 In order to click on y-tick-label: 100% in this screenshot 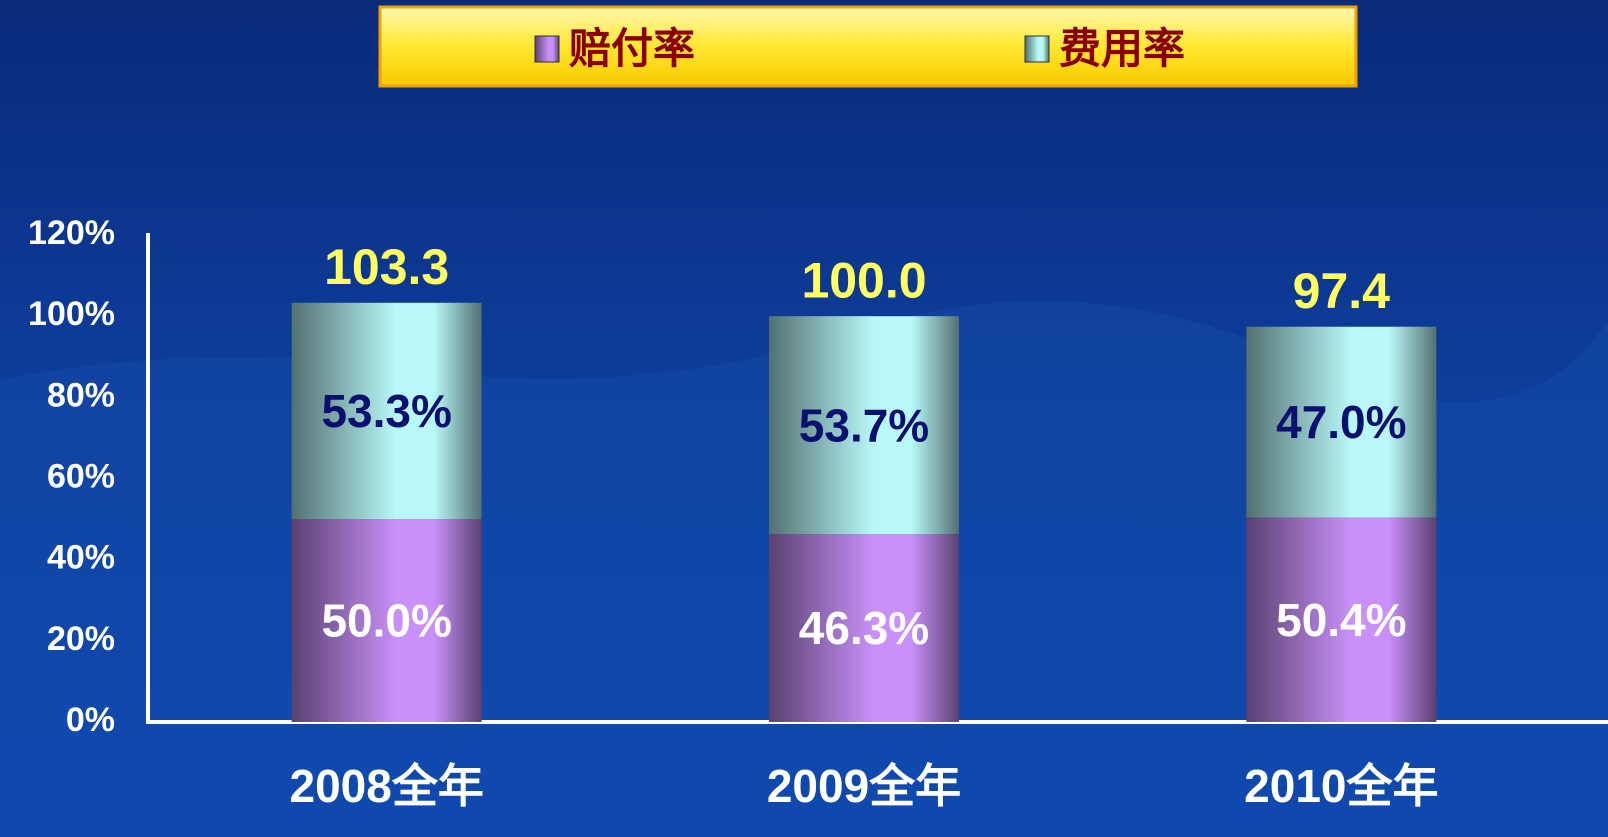, I will do `click(71, 314)`.